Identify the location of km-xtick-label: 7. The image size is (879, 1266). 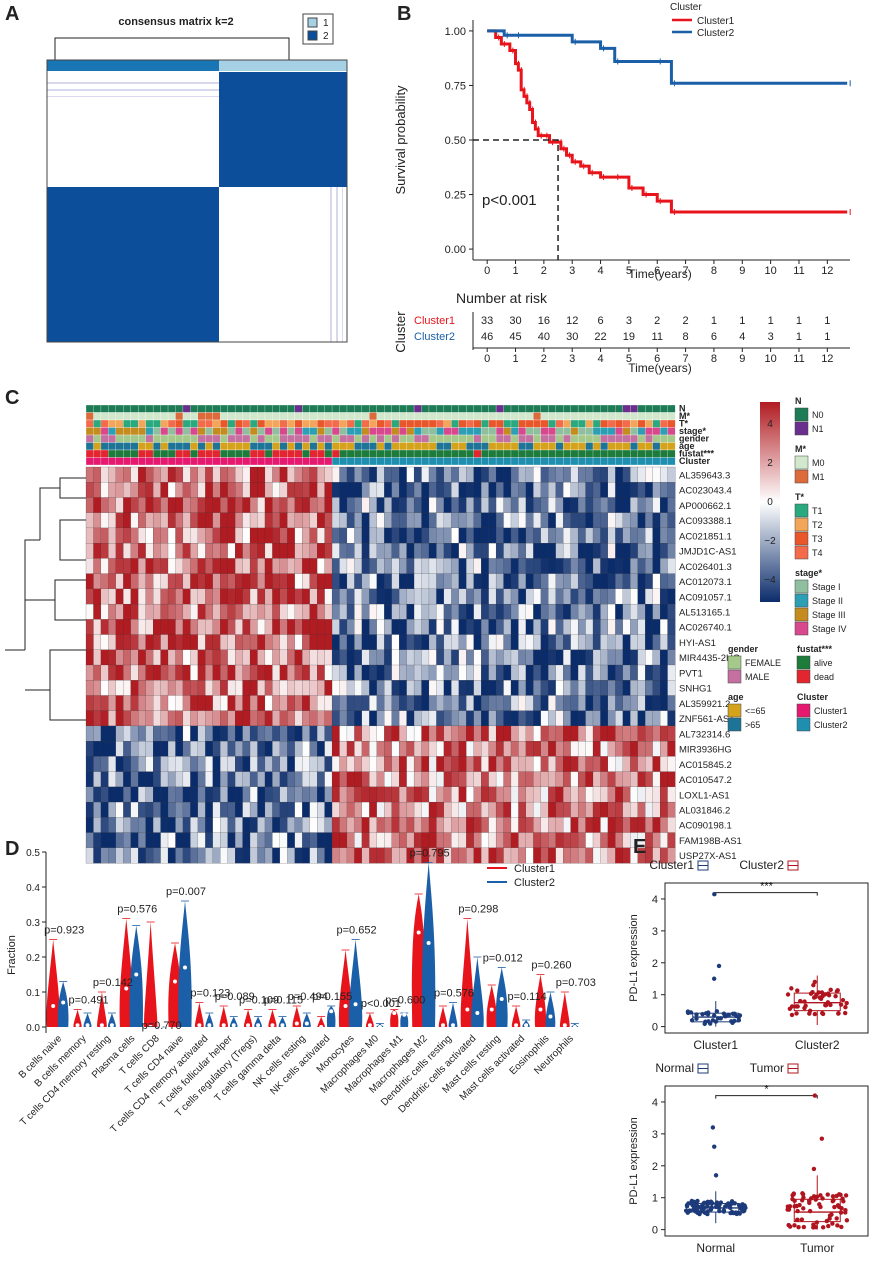
(686, 271).